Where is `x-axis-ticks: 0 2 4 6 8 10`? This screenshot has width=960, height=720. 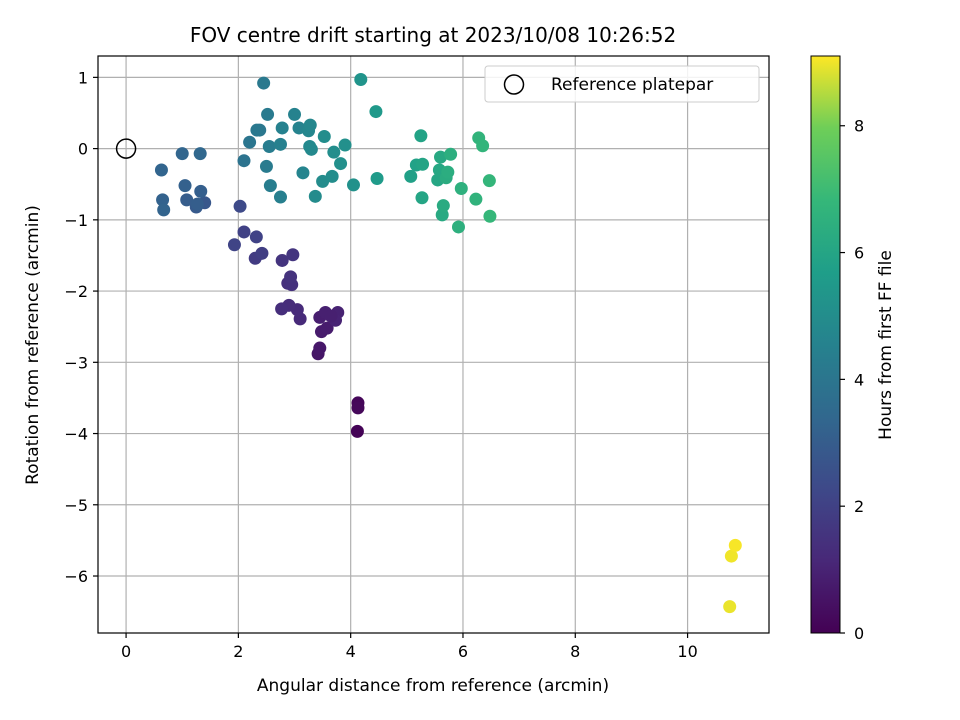 x-axis-ticks: 0 2 4 6 8 10 is located at coordinates (409, 647).